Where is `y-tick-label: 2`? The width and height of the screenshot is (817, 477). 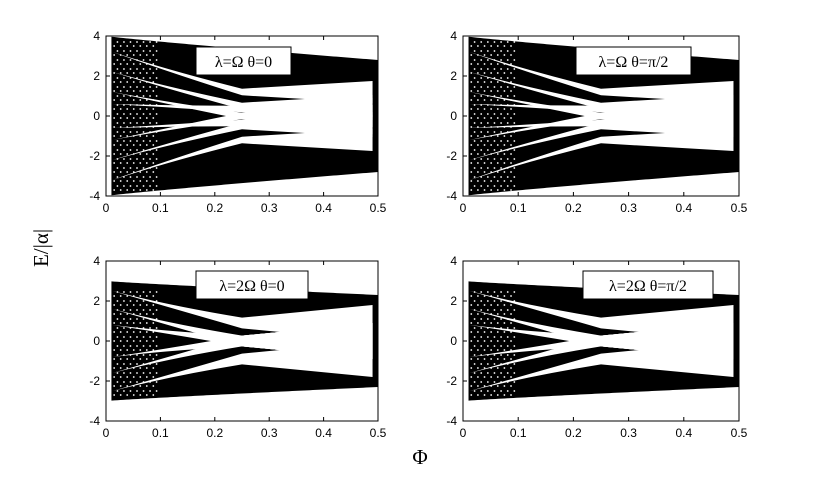
y-tick-label: 2 is located at coordinates (96, 301).